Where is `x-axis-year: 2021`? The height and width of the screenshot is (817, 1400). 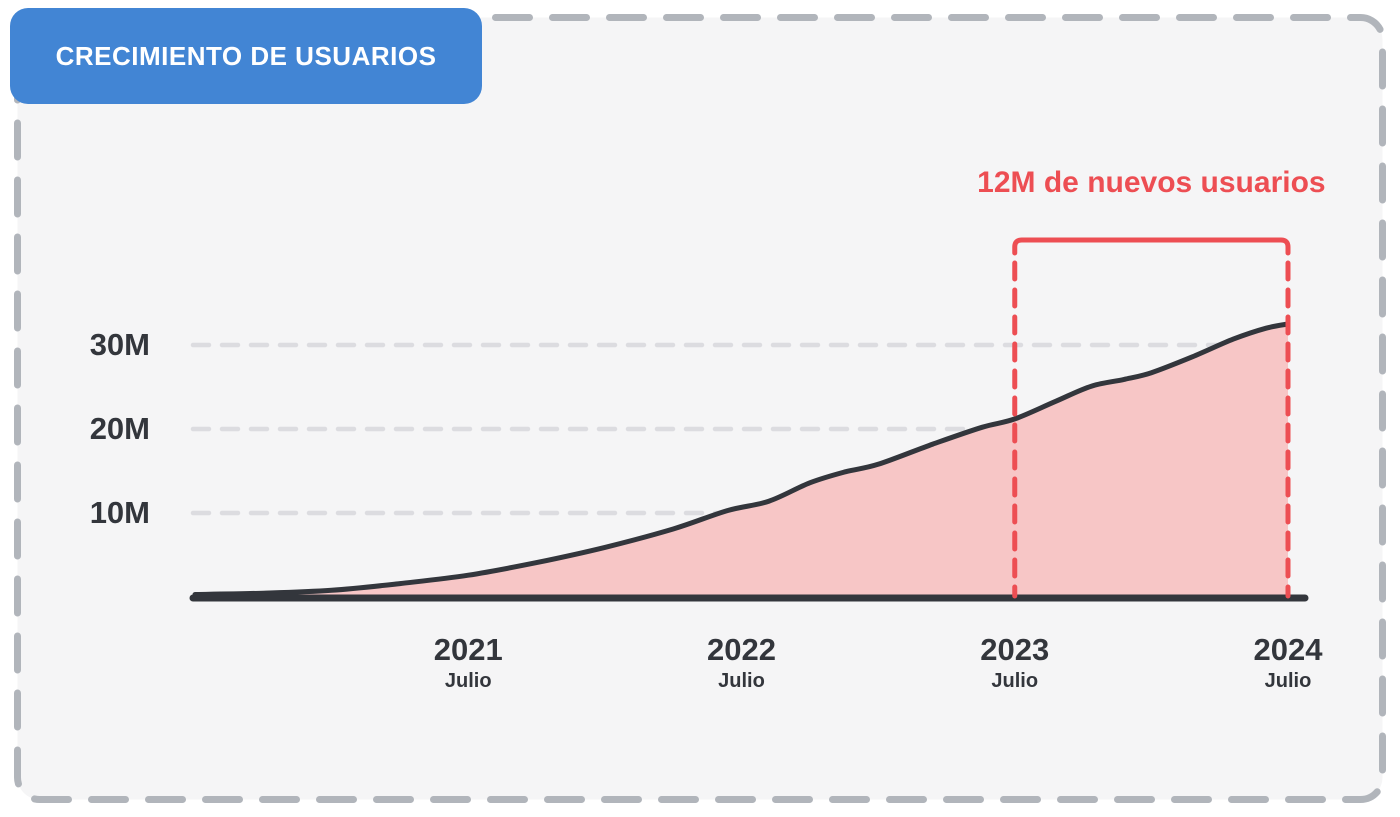 x-axis-year: 2021 is located at coordinates (468, 649).